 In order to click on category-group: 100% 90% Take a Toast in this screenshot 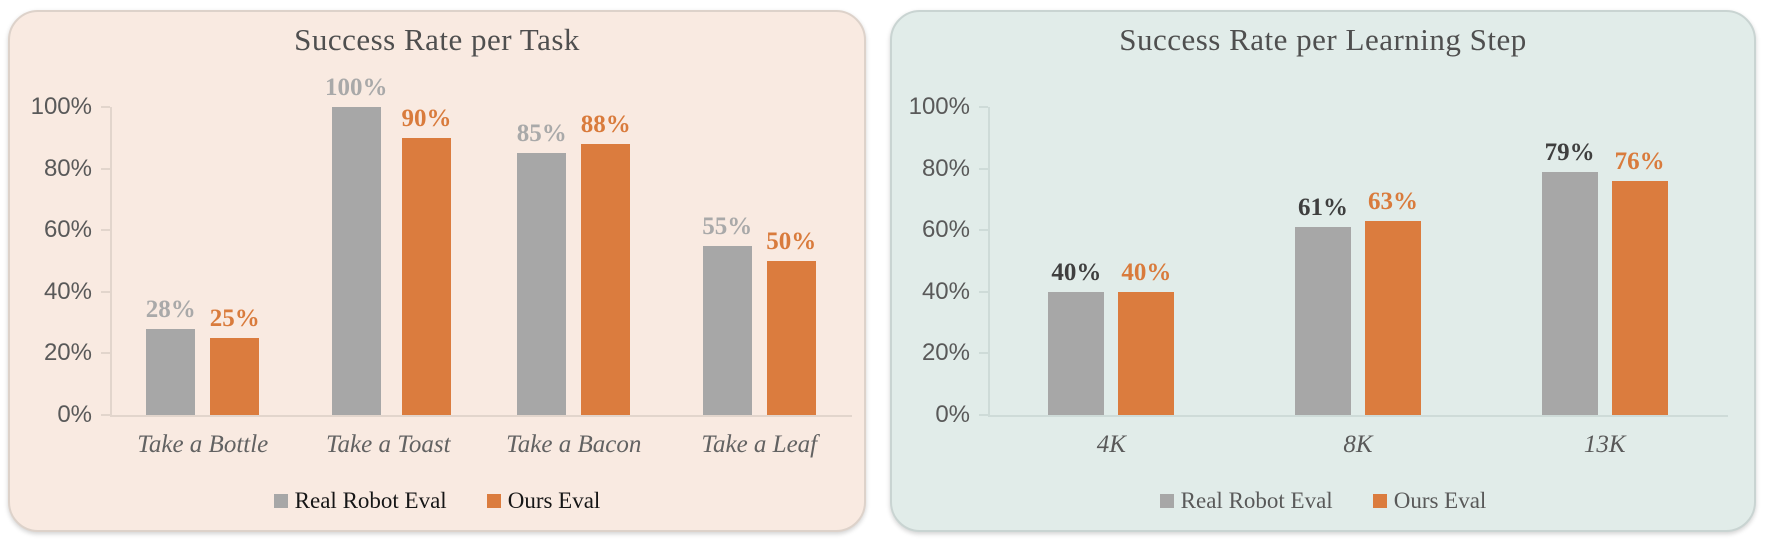, I will do `click(389, 266)`.